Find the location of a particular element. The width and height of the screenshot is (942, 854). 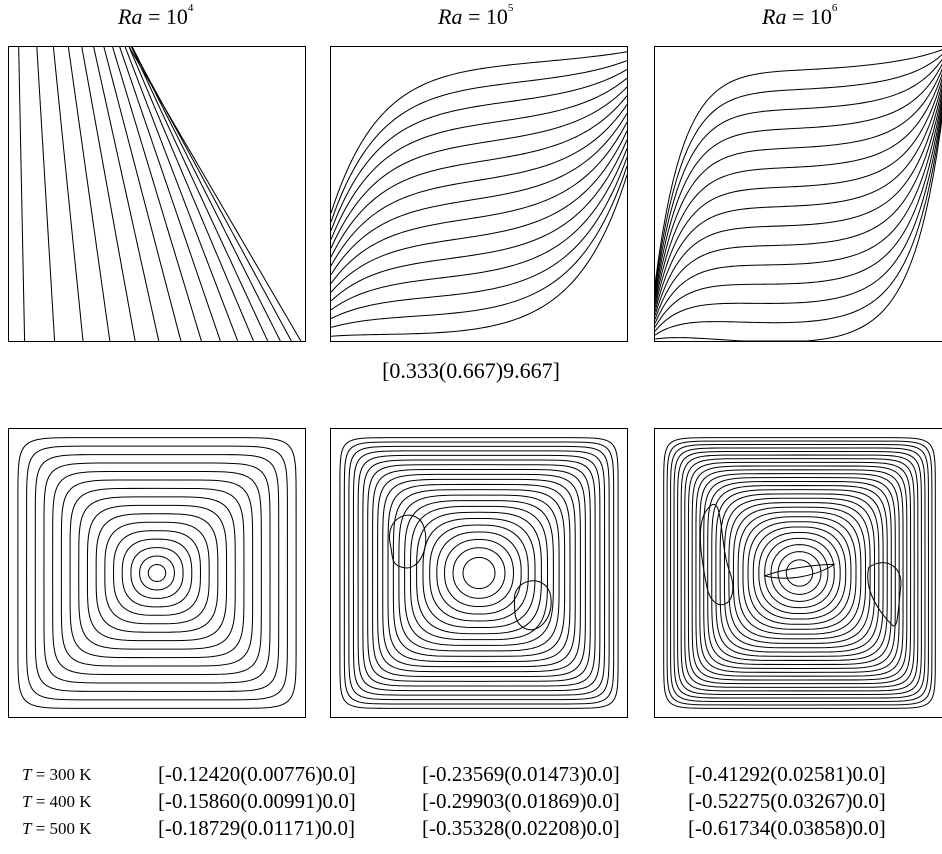

isotherm-plot-ra-1e5 is located at coordinates (479, 194).